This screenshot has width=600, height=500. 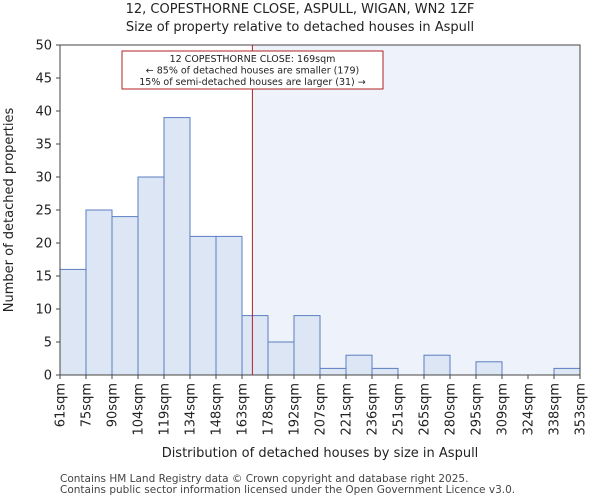 What do you see at coordinates (581, 409) in the screenshot?
I see `x-tick-label: 353sqm` at bounding box center [581, 409].